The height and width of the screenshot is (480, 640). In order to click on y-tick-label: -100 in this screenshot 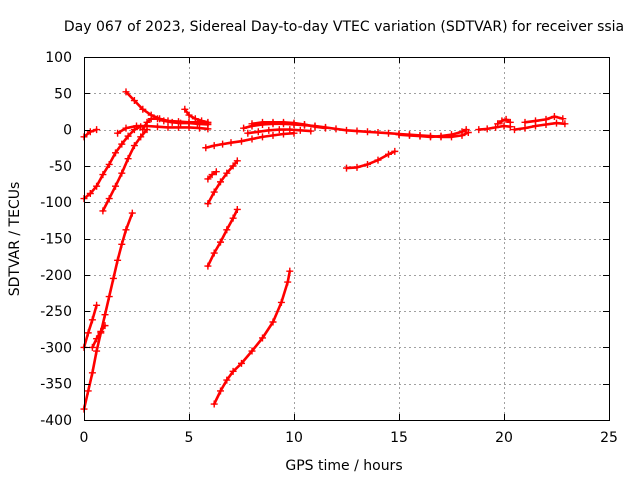, I will do `click(56, 203)`.